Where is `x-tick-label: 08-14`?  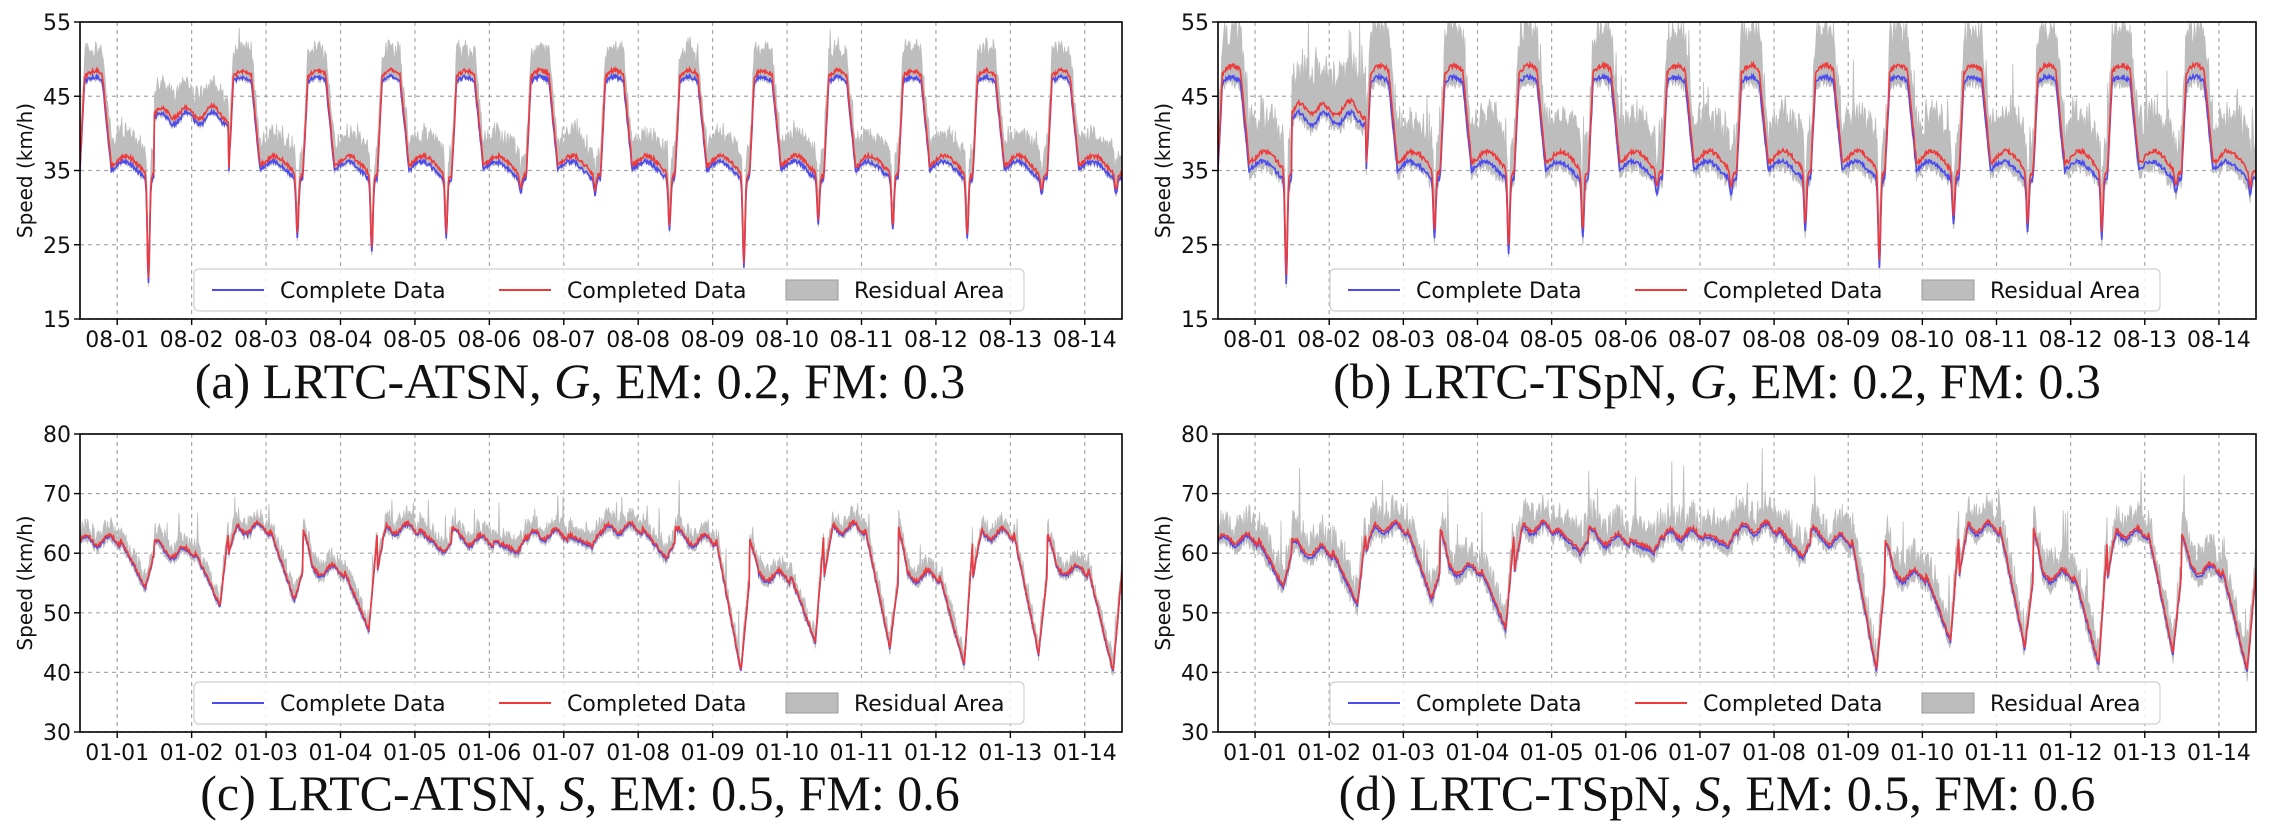
x-tick-label: 08-14 is located at coordinates (1085, 340).